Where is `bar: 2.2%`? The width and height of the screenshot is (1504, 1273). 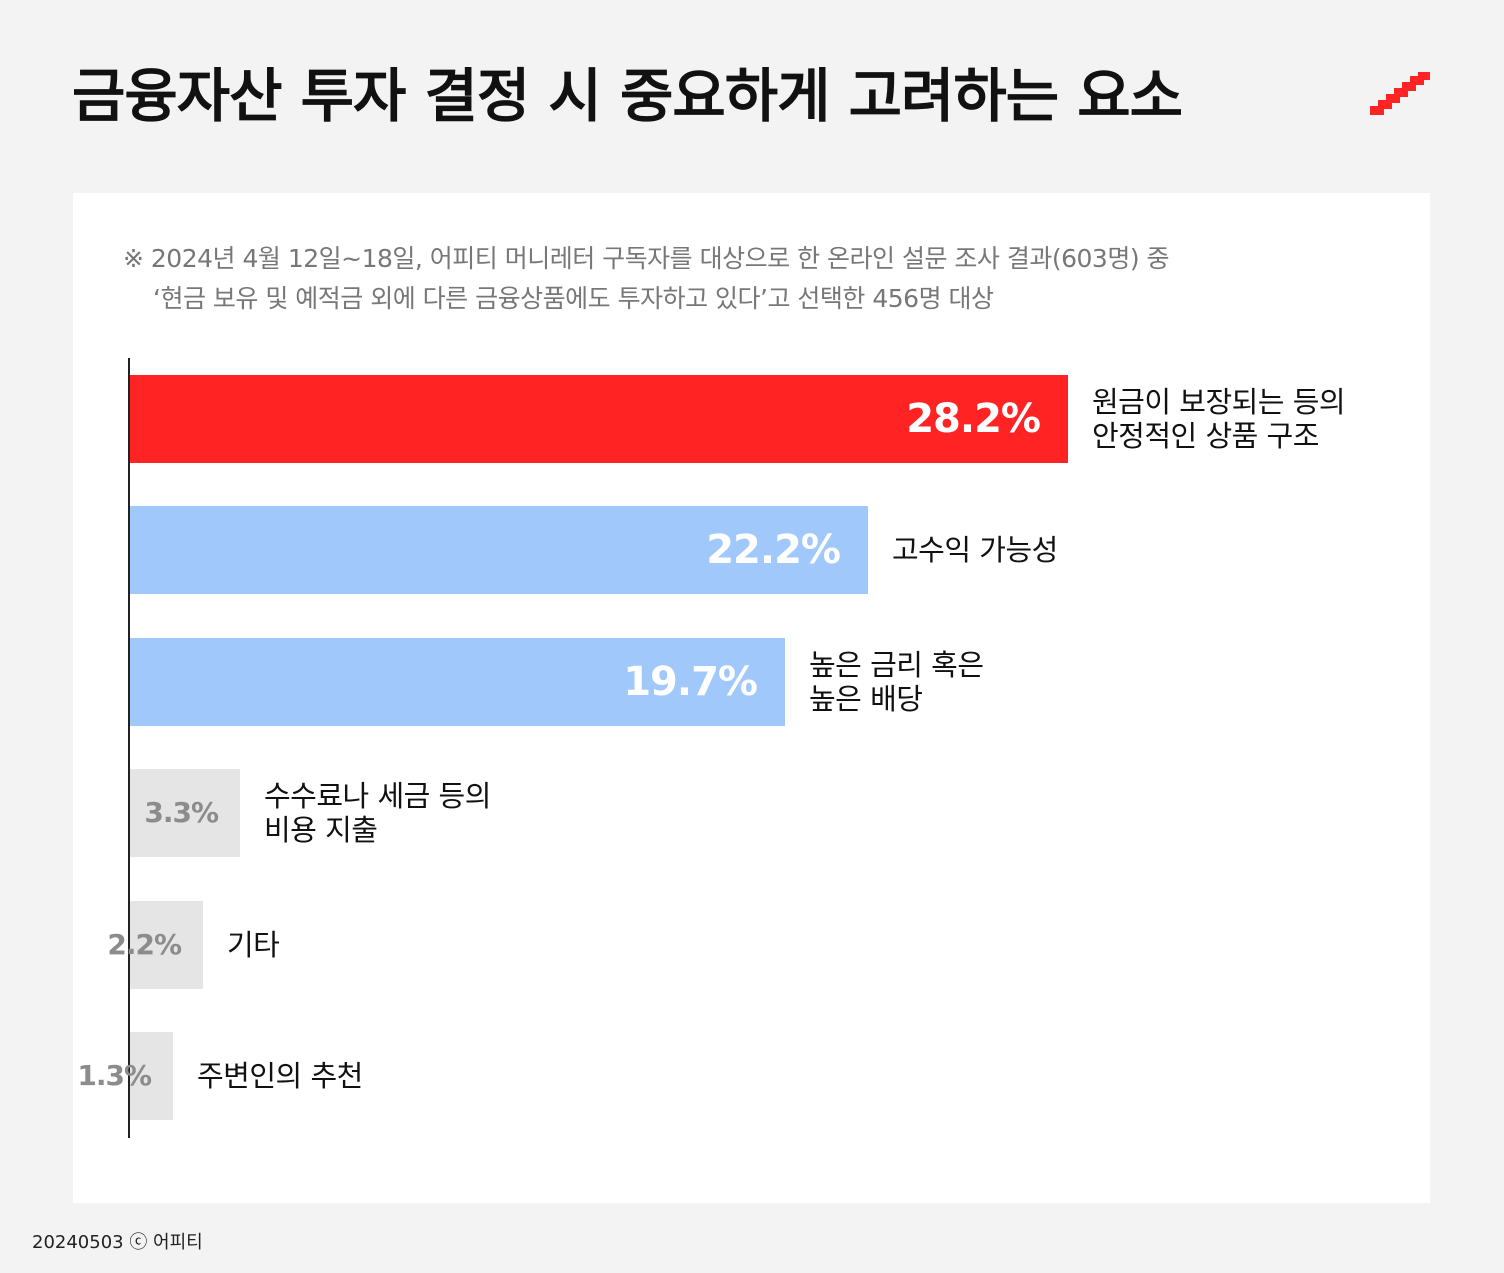
bar: 2.2% is located at coordinates (155, 945).